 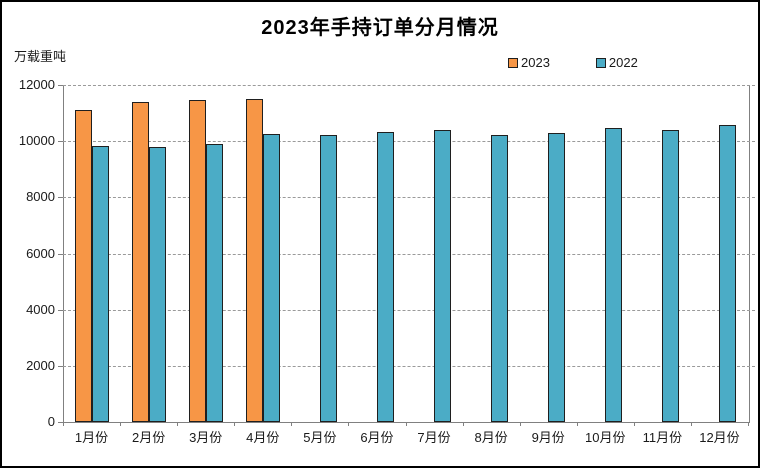 I want to click on y-axis-unit-label: 万载重吨, so click(x=40, y=56).